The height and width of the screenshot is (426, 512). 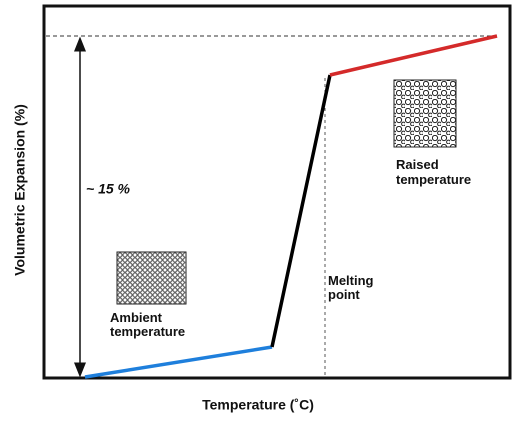 I want to click on expansion-label: ~ 15 %, so click(x=108, y=189).